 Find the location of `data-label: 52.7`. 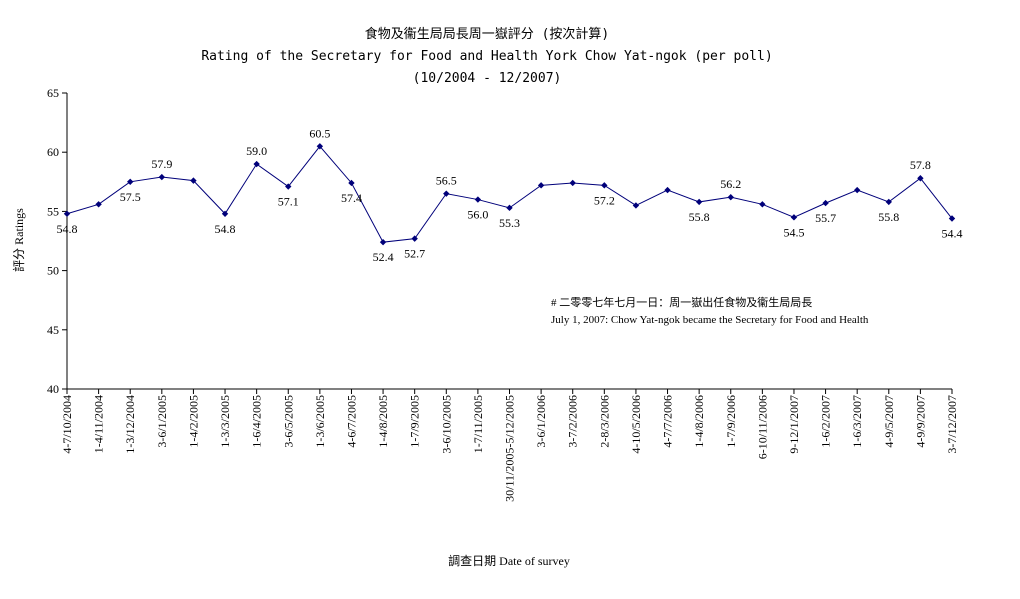

data-label: 52.7 is located at coordinates (414, 254).